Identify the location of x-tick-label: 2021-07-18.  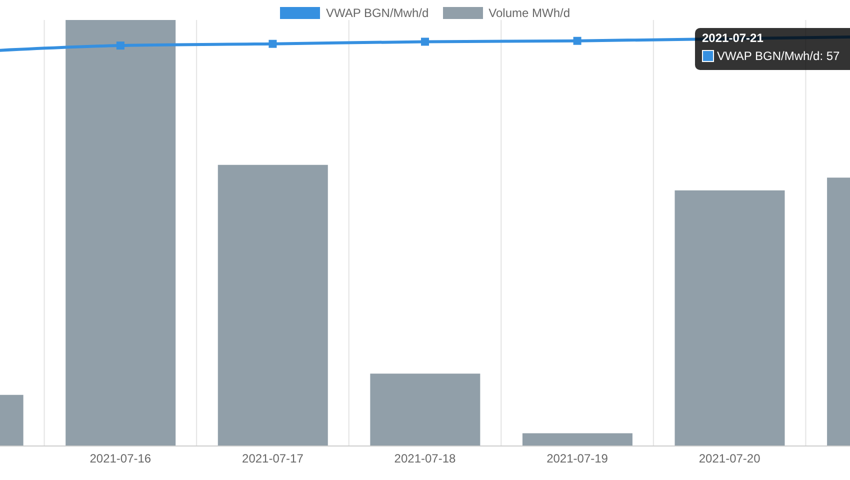
(425, 459).